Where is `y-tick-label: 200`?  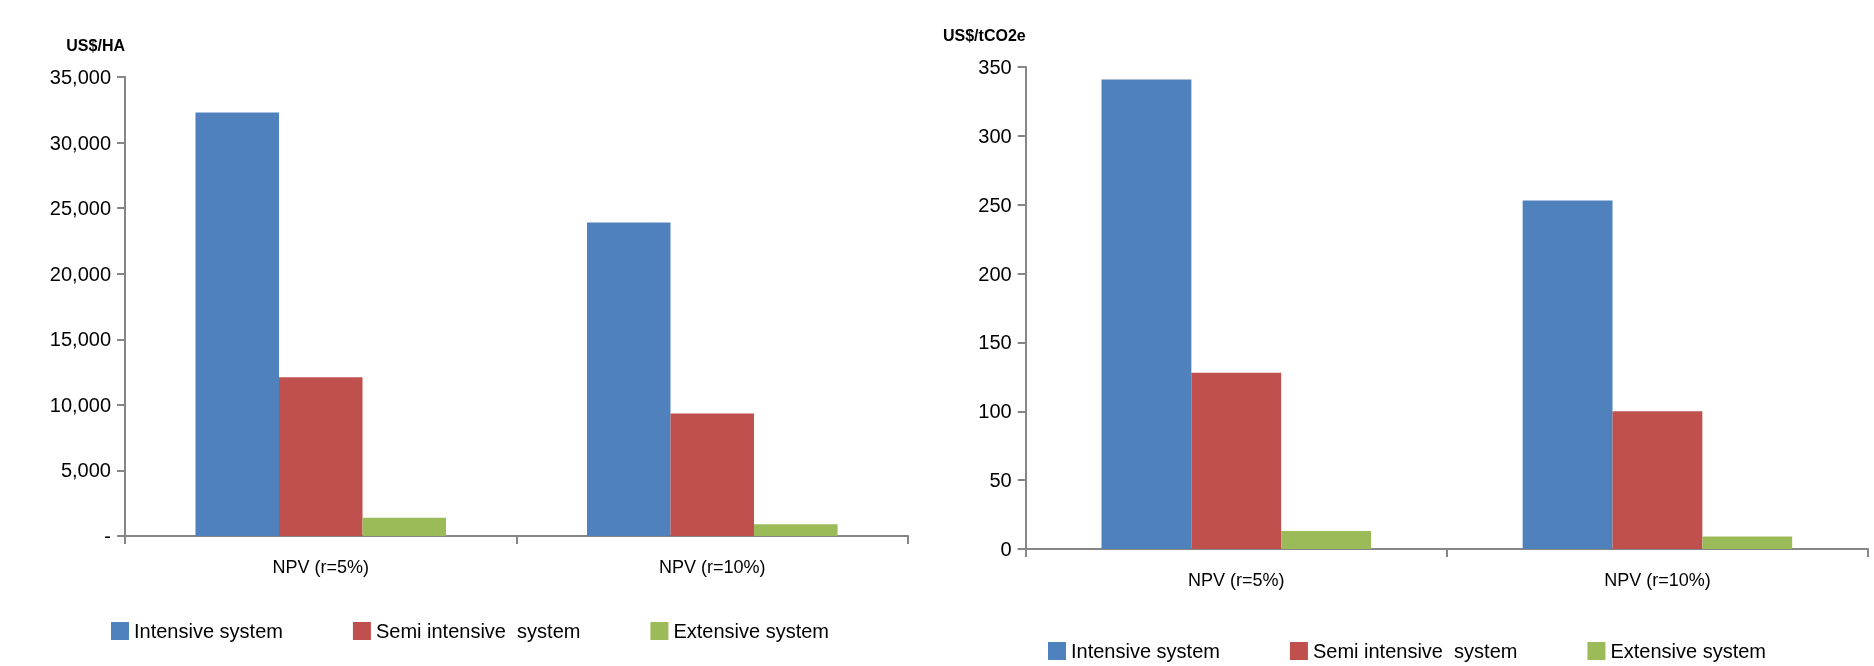 y-tick-label: 200 is located at coordinates (995, 273).